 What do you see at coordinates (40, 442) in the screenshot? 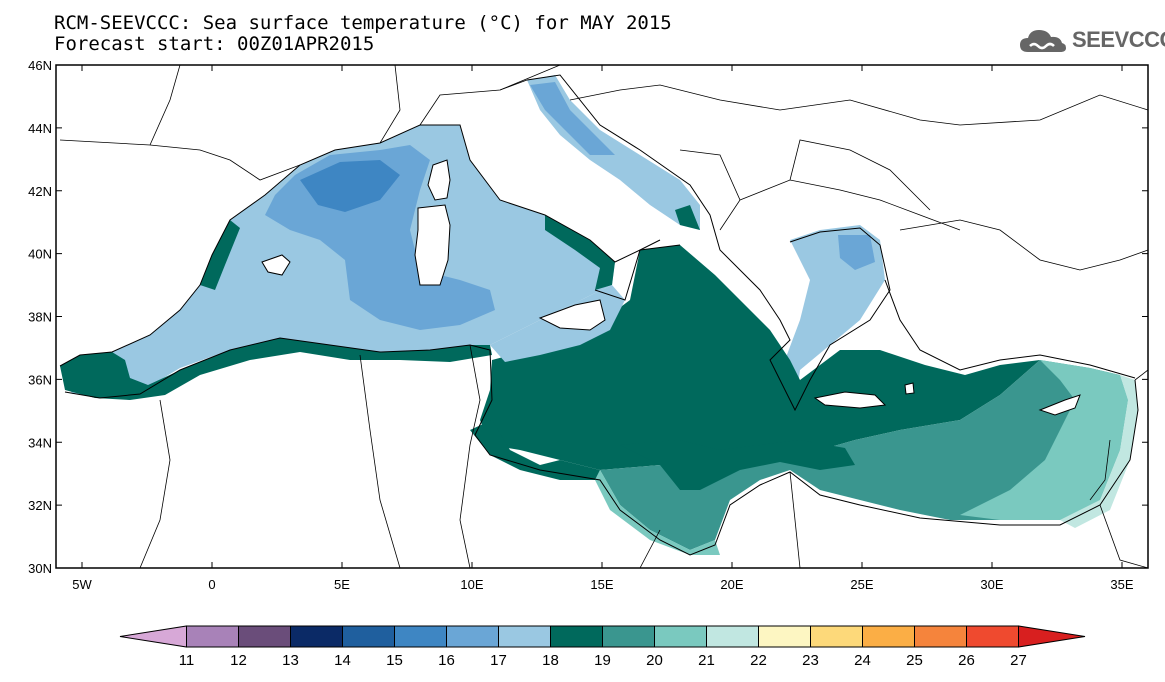
I see `y-tick-label: 34N` at bounding box center [40, 442].